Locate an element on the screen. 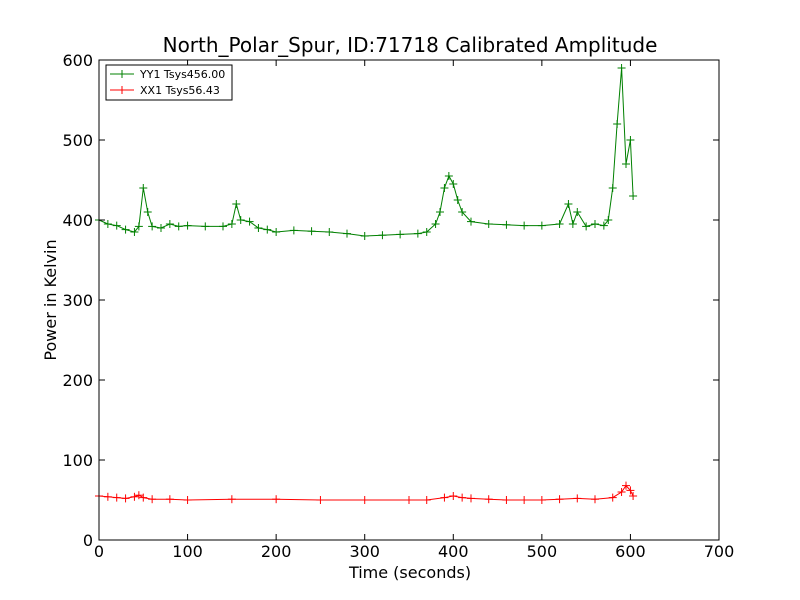 This screenshot has height=600, width=800. y-tick-label: 200 is located at coordinates (77, 380).